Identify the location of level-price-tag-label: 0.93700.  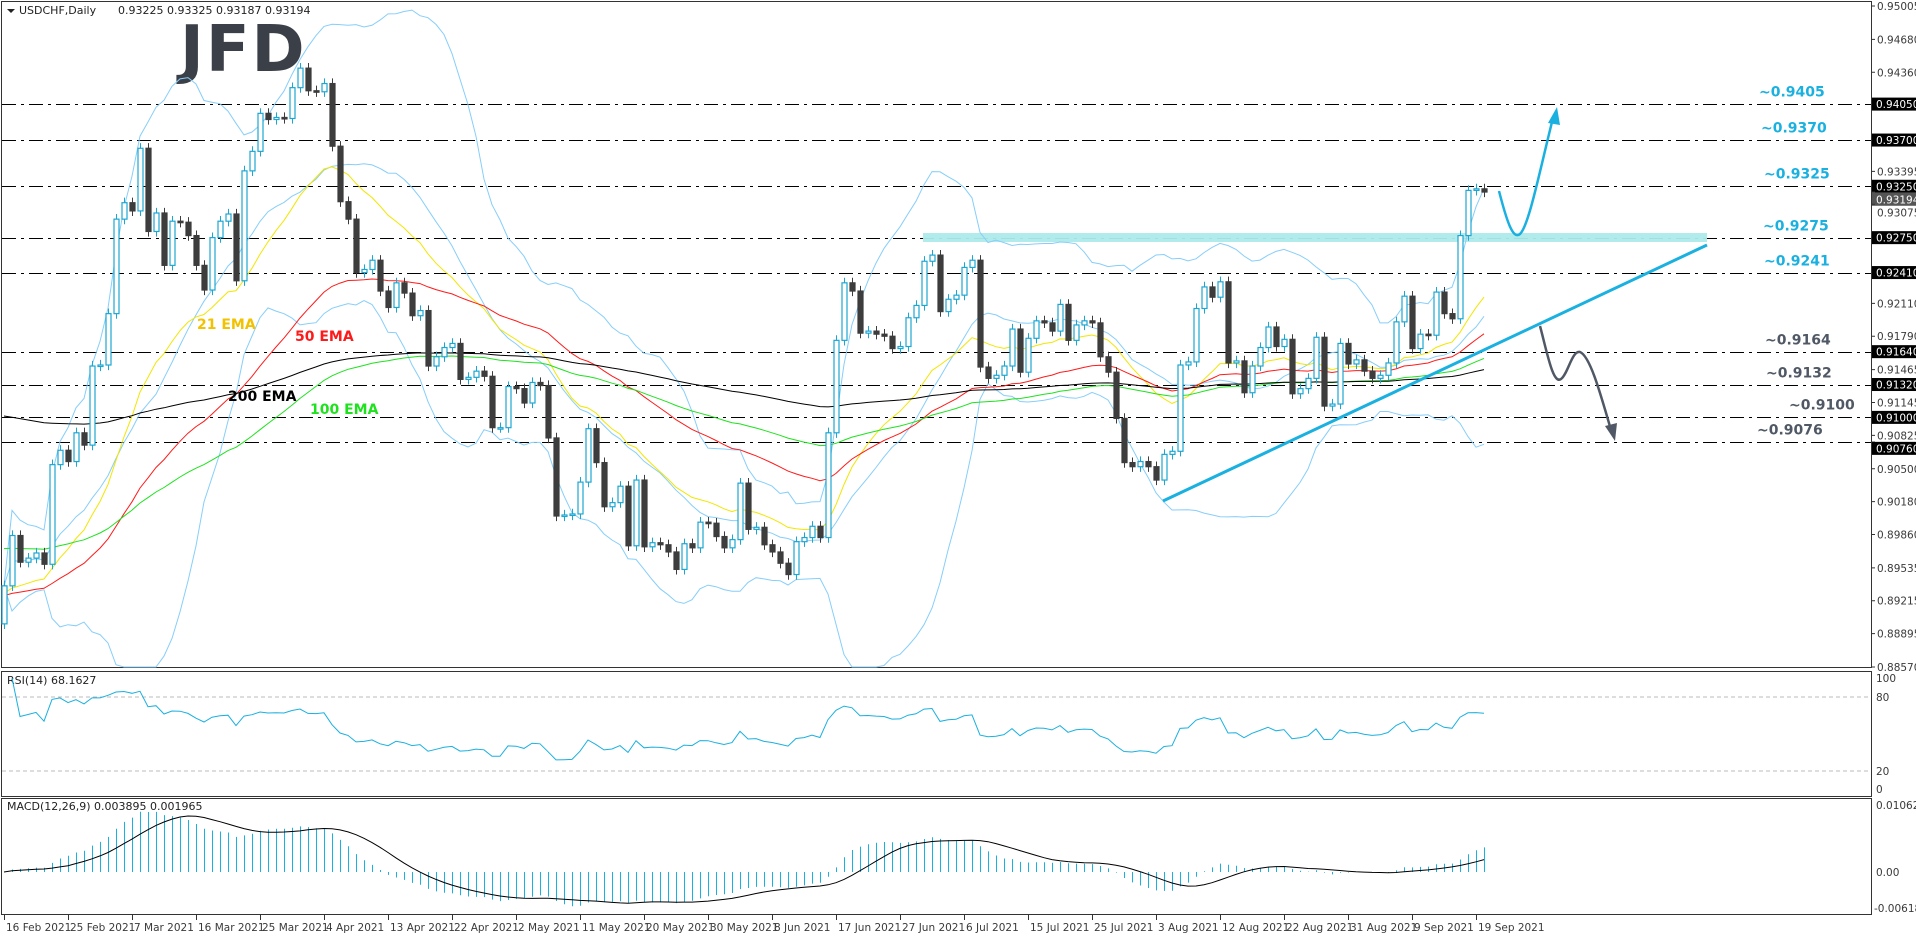
(1896, 141).